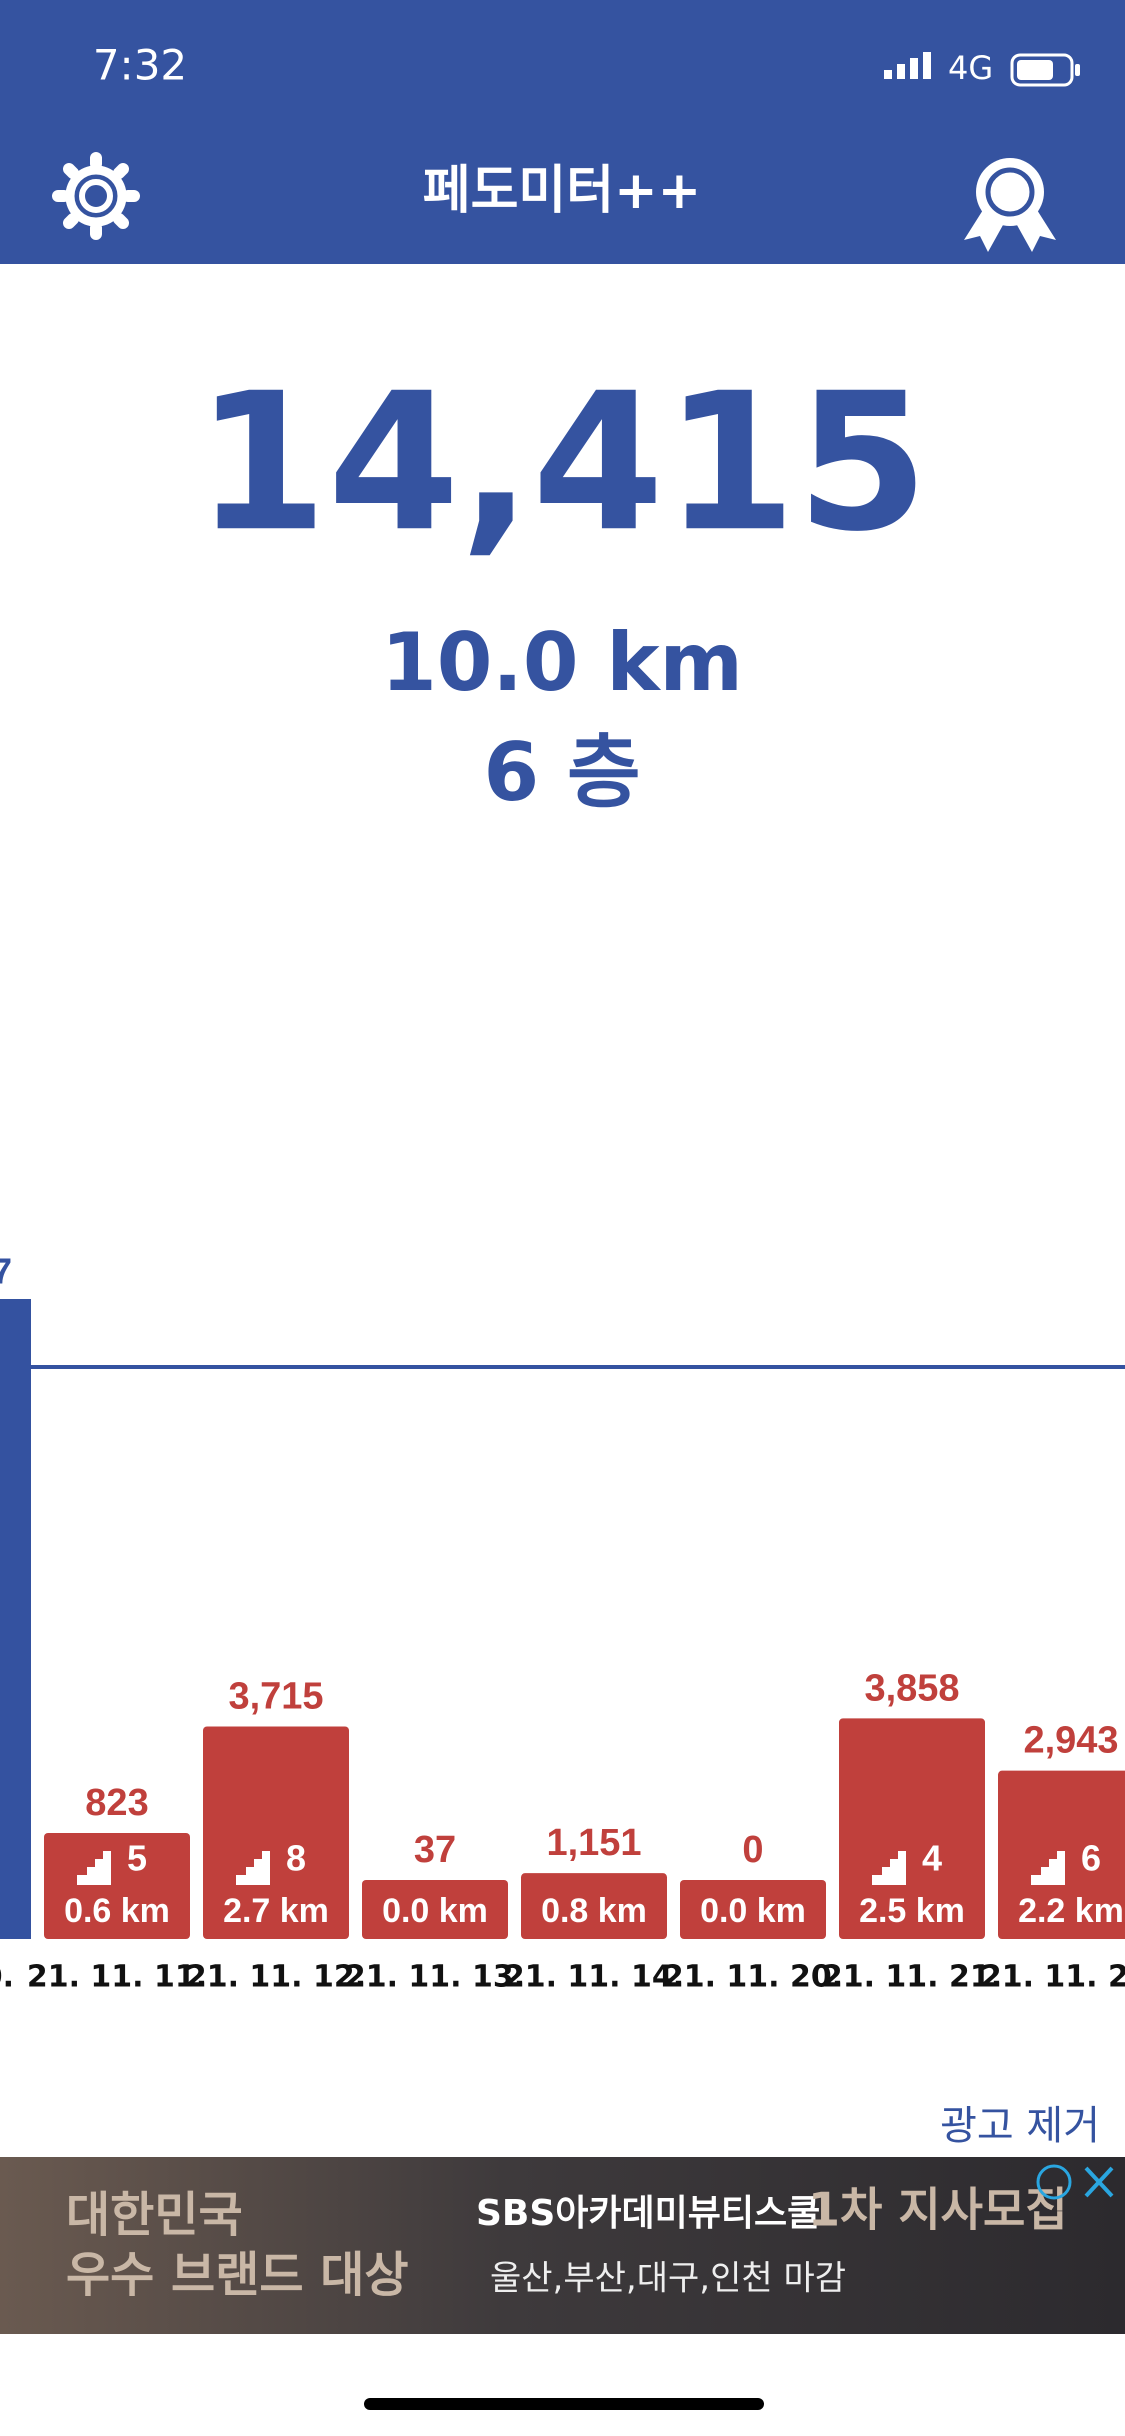 Image resolution: width=1125 pixels, height=2436 pixels. I want to click on step-count: 14,415, so click(561, 462).